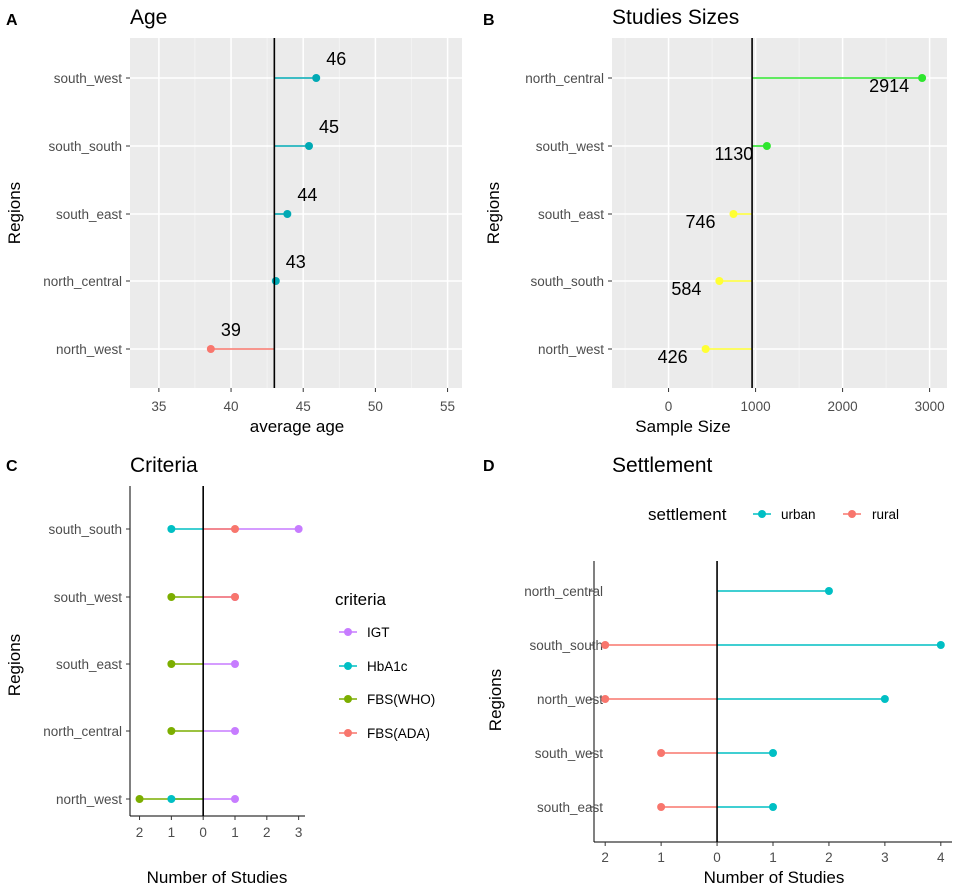 The width and height of the screenshot is (957, 888). Describe the element at coordinates (231, 330) in the screenshot. I see `data-label: 39` at that location.